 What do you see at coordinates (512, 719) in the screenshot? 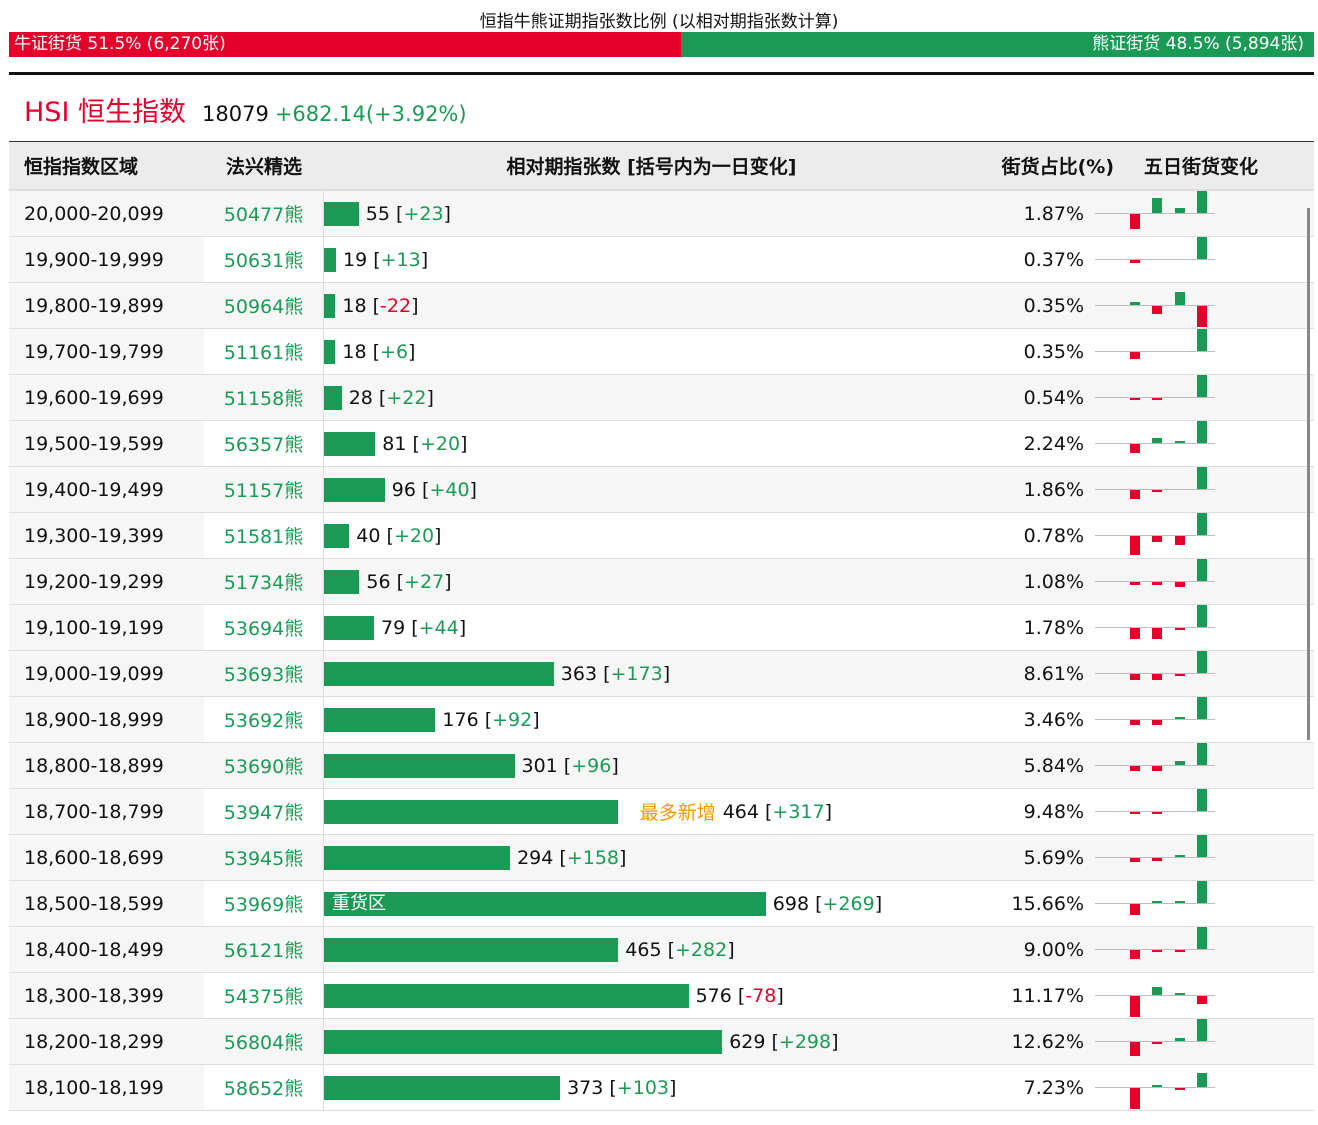
I see `count-change: +92` at bounding box center [512, 719].